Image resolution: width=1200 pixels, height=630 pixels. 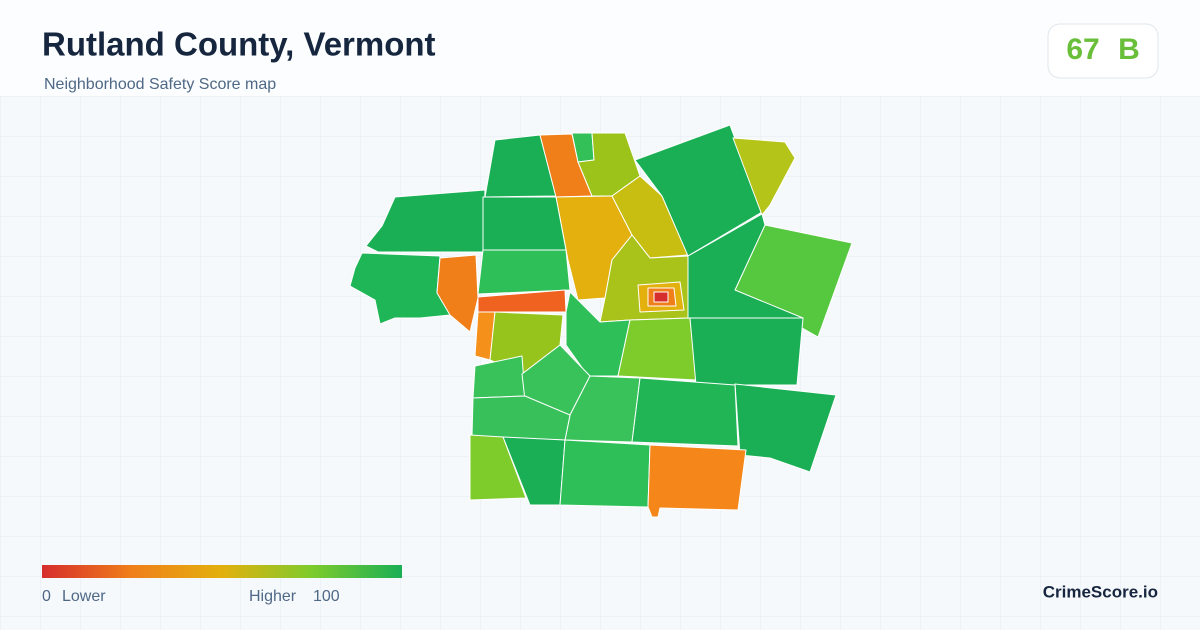 I want to click on badge-box, so click(x=1103, y=51).